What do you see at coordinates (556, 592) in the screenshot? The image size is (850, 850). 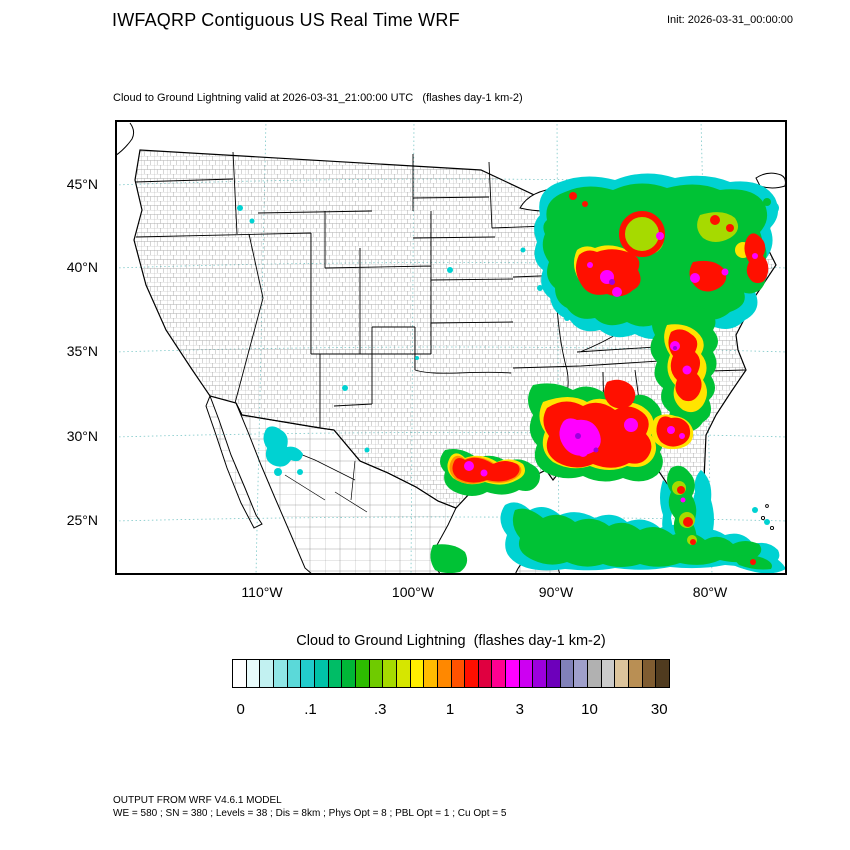 I see `lon-tick-label: 90°W` at bounding box center [556, 592].